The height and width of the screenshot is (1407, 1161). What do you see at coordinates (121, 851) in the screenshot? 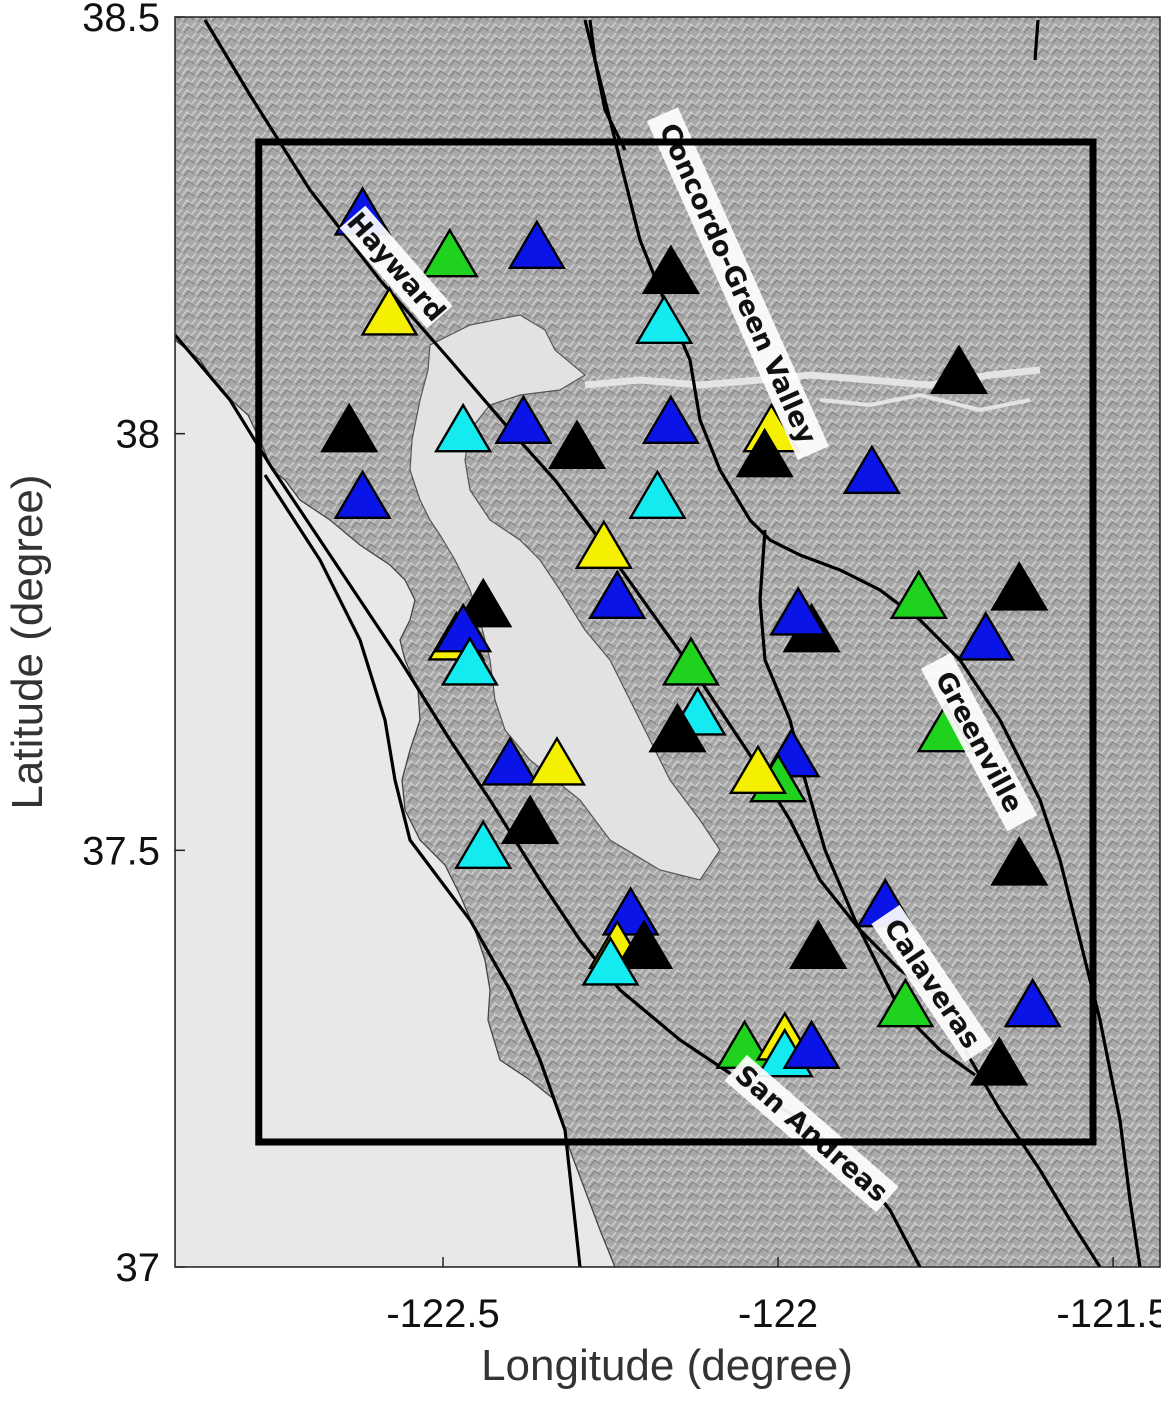
I see `y-tick-label: 37.5` at bounding box center [121, 851].